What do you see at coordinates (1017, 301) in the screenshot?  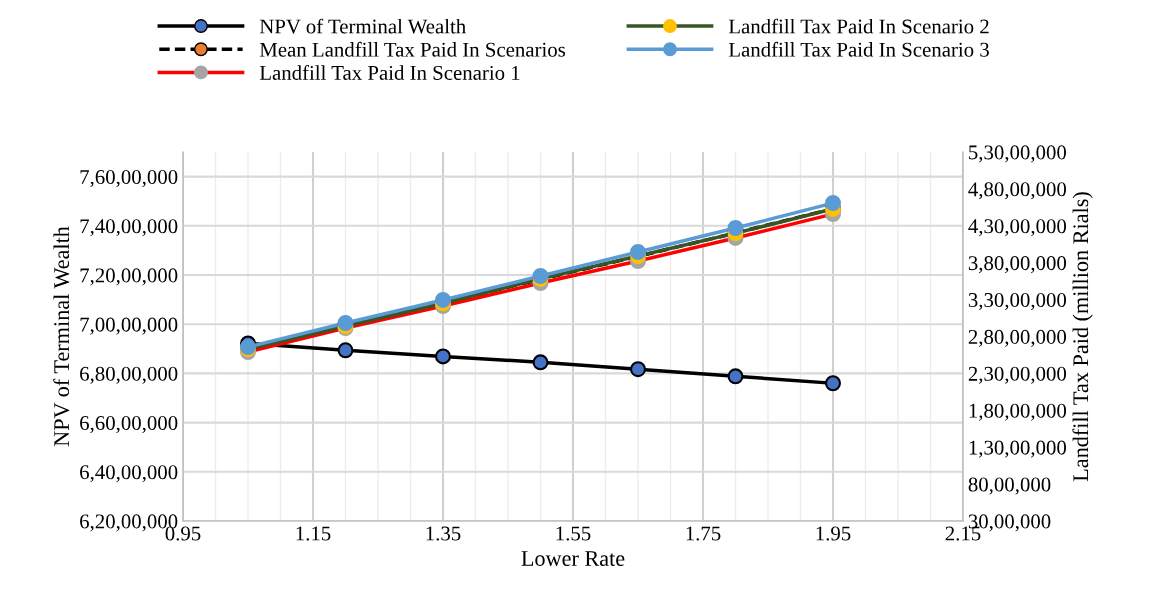 I see `y2-tick-label: 3,30,00,000` at bounding box center [1017, 301].